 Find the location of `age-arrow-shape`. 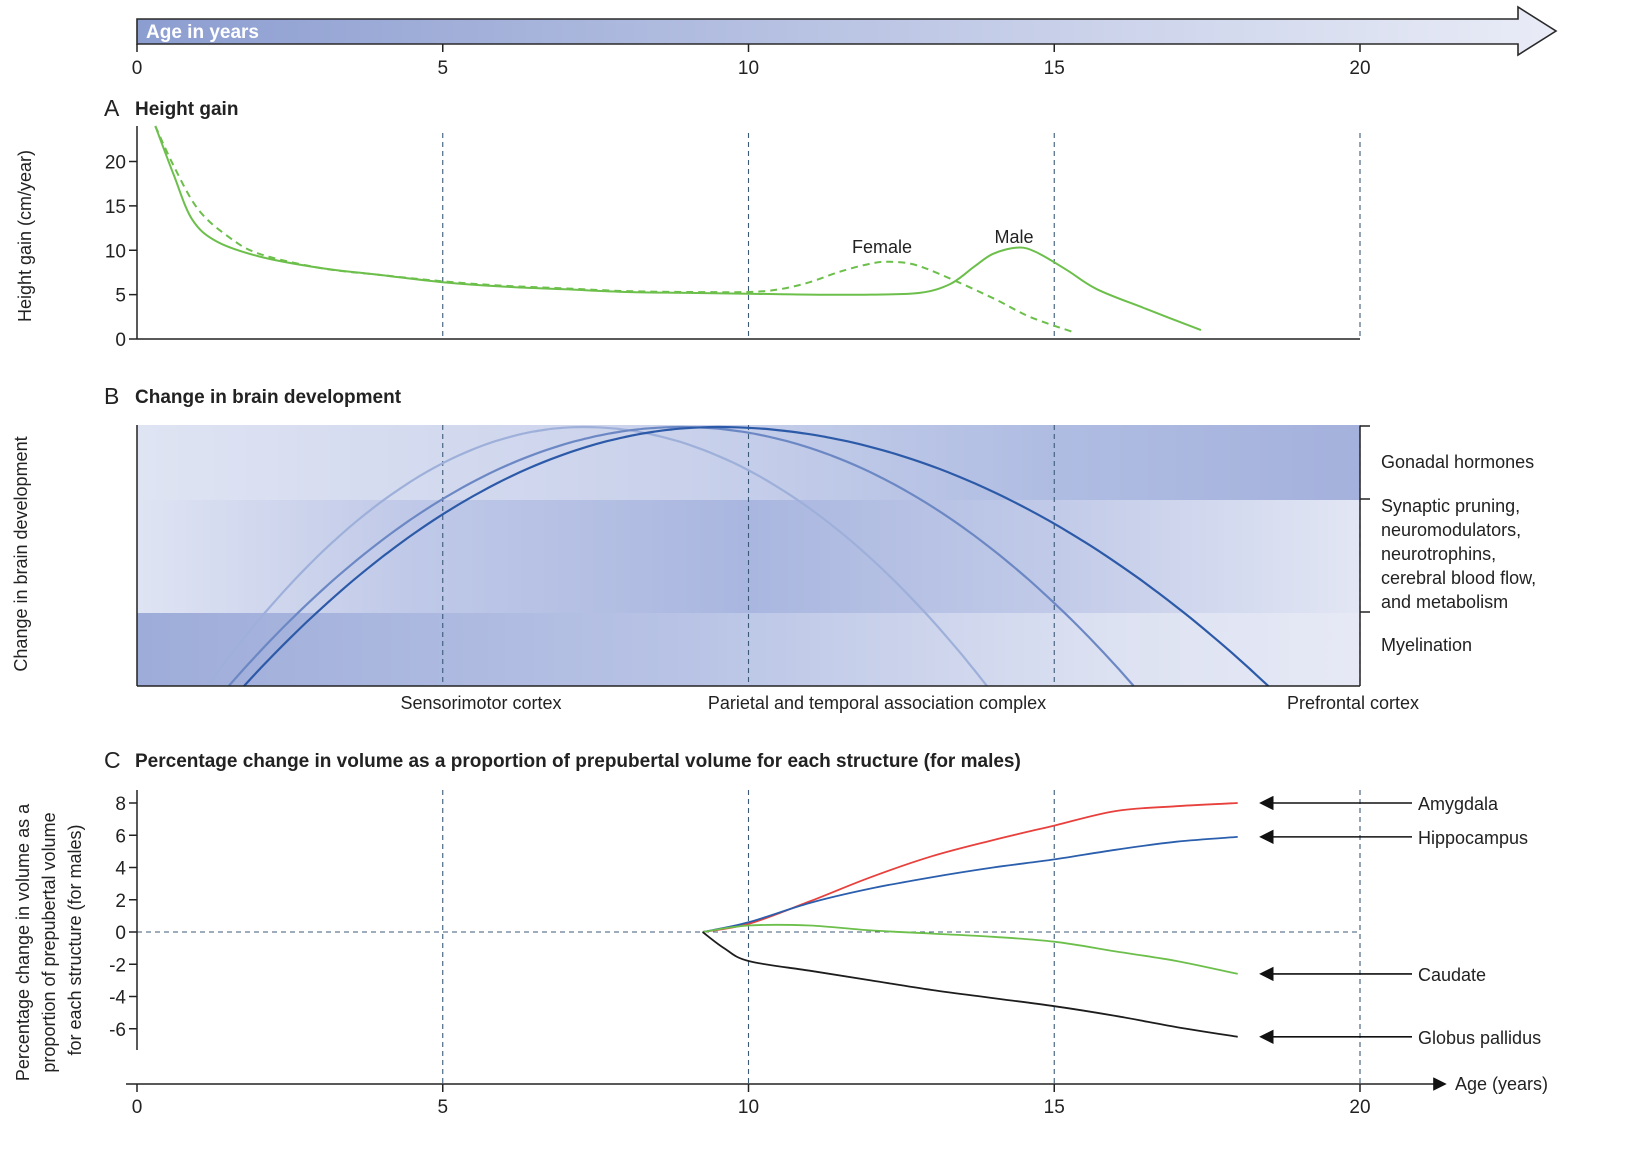

age-arrow-shape is located at coordinates (847, 31).